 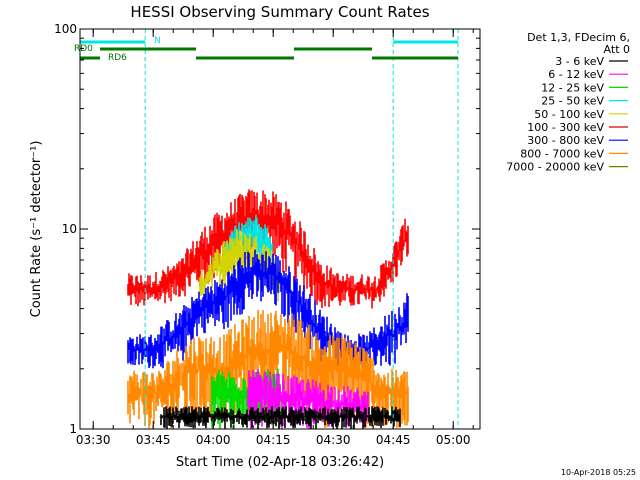 What do you see at coordinates (598, 472) in the screenshot?
I see `footer-timestamp: 10-Apr-2018 05:25` at bounding box center [598, 472].